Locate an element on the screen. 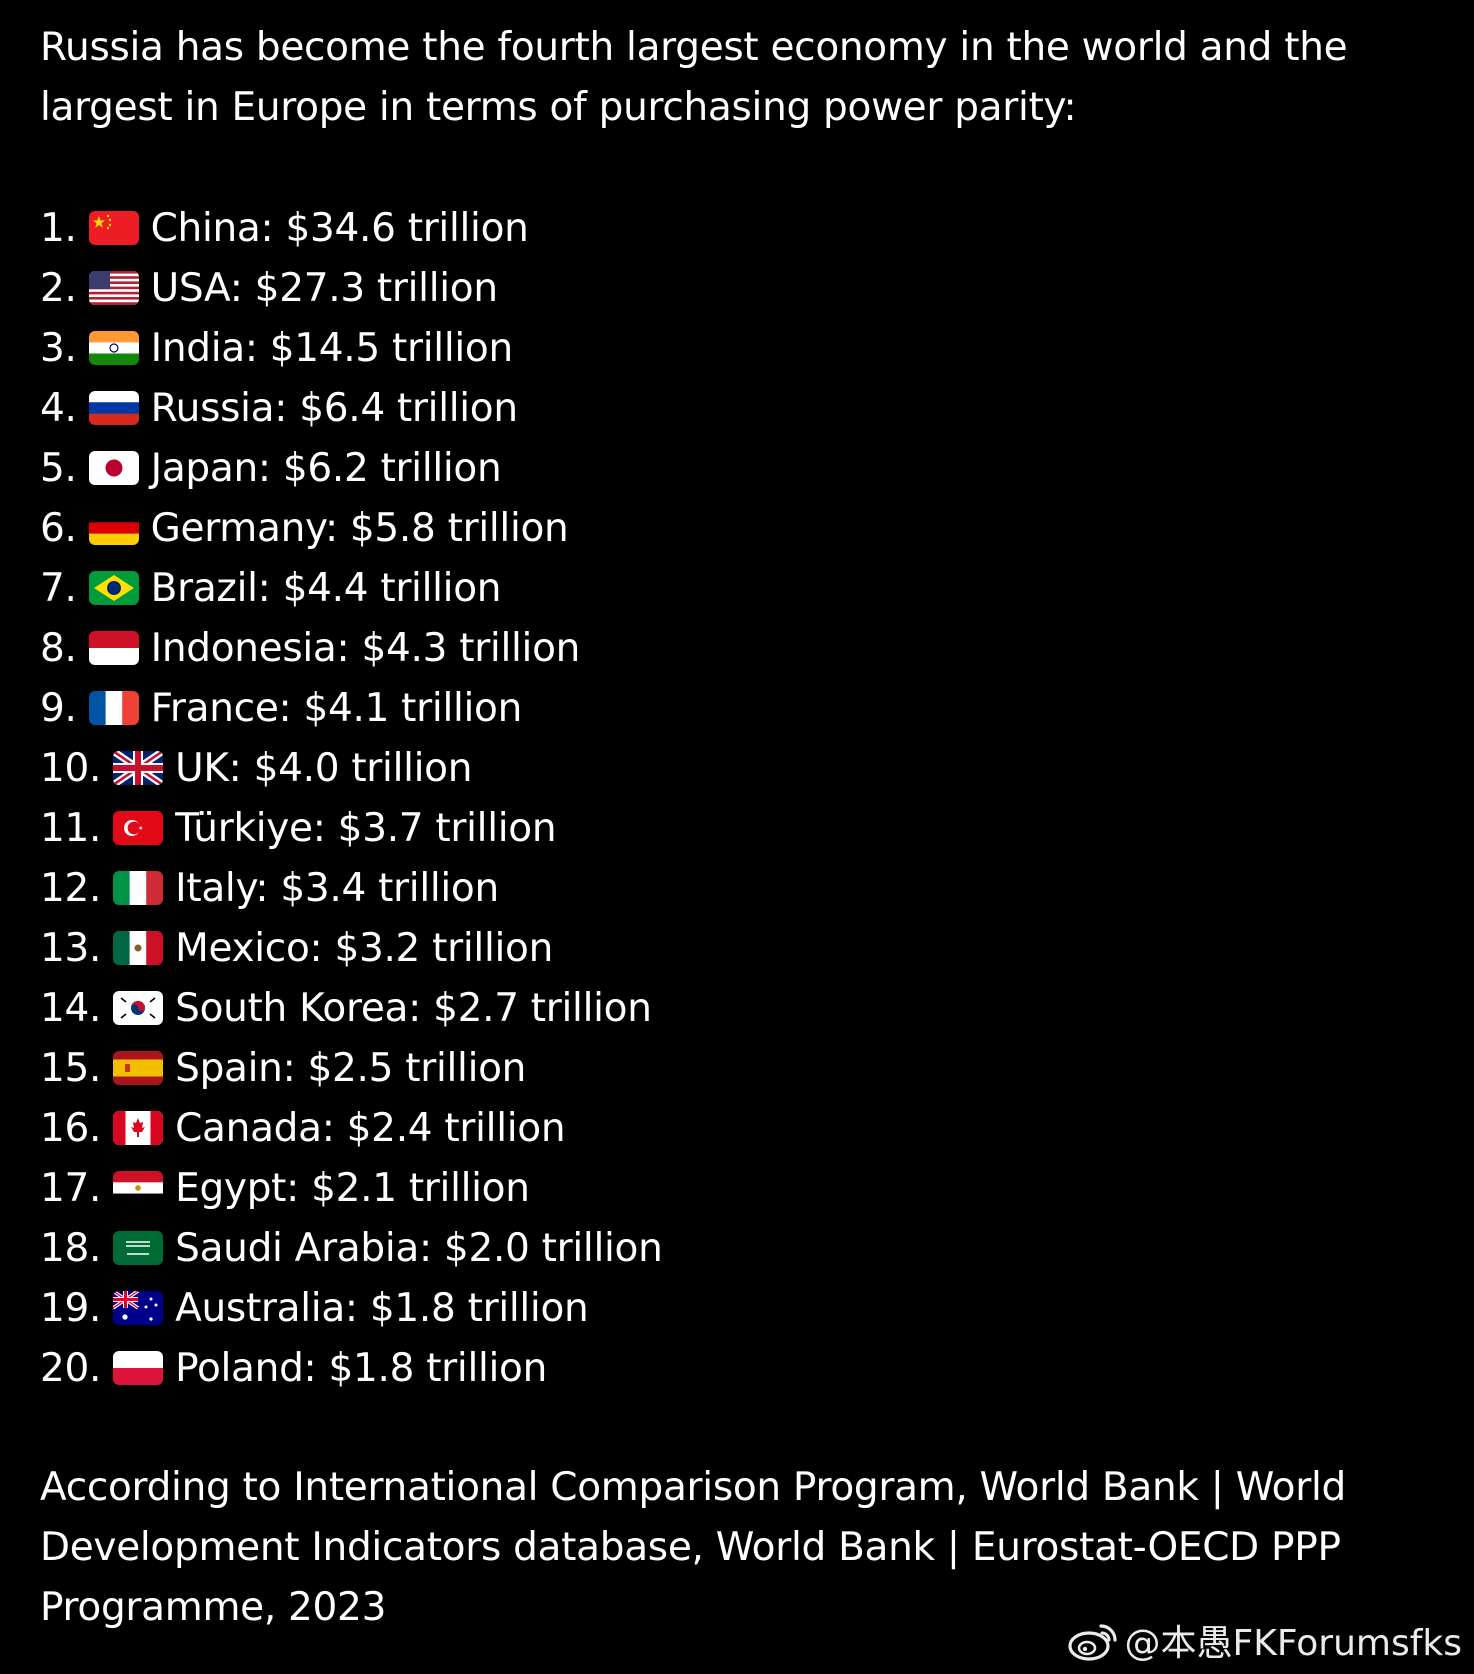 This screenshot has width=1474, height=1674. mexico-flag-icon is located at coordinates (138, 948).